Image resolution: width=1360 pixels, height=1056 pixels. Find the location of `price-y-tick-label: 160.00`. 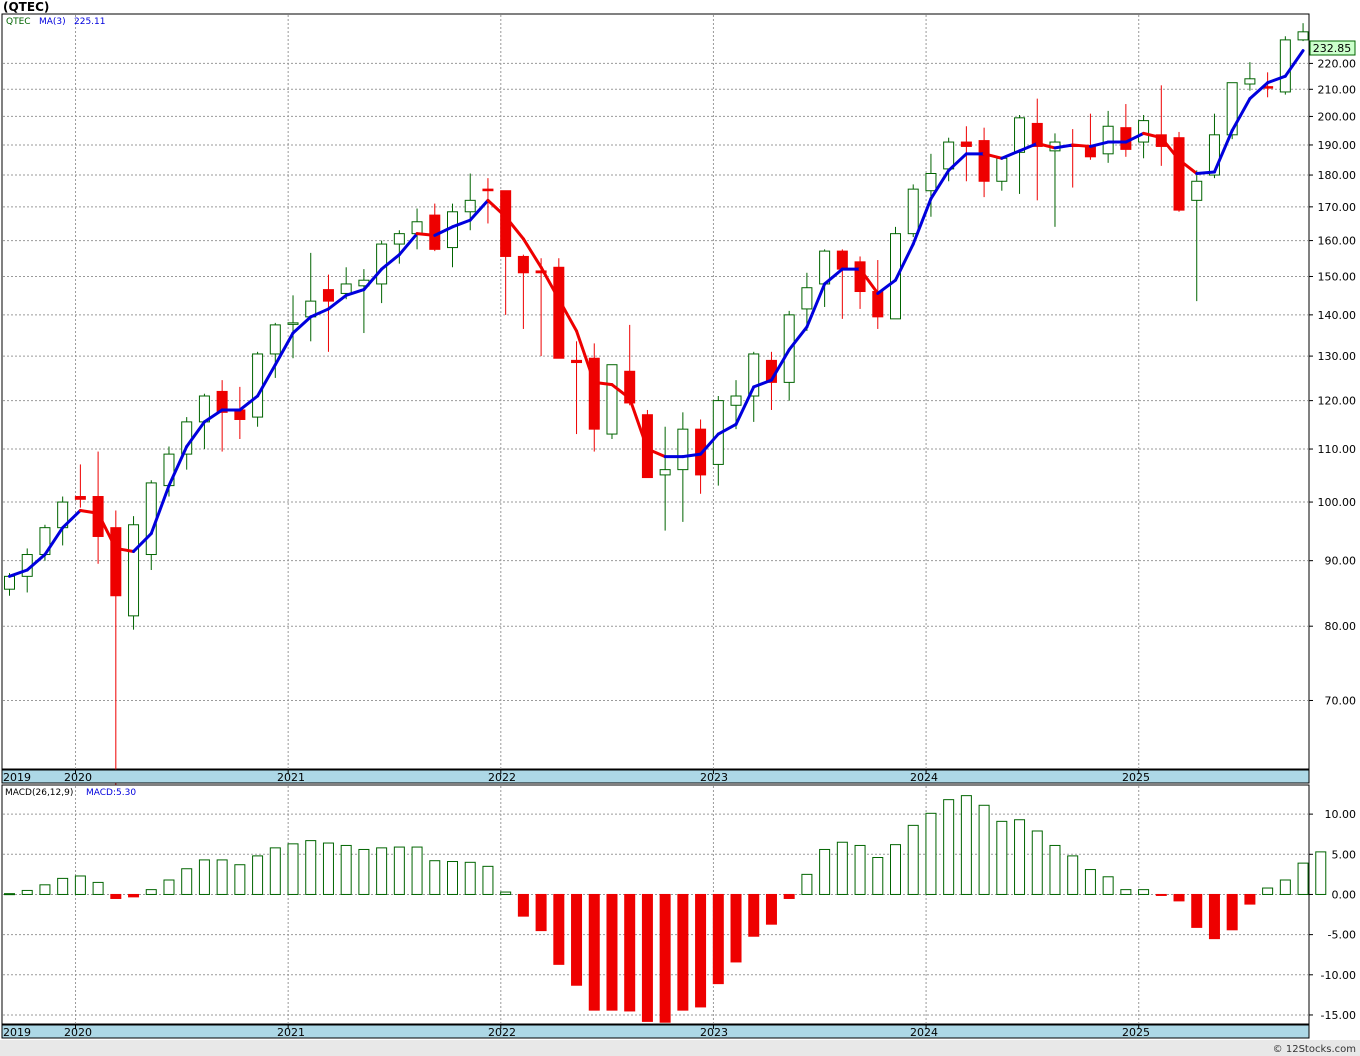

price-y-tick-label: 160.00 is located at coordinates (1337, 241).